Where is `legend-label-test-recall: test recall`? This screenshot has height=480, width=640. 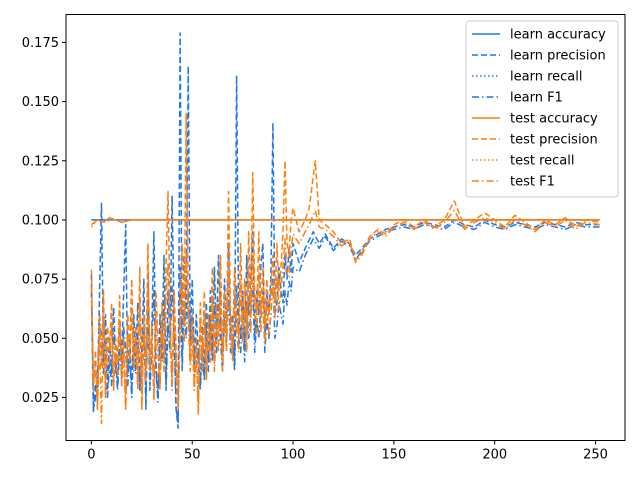
legend-label-test-recall: test recall is located at coordinates (542, 161).